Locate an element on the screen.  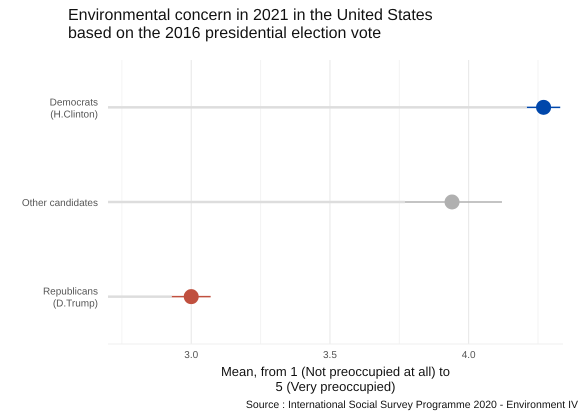
y-tick-label: Democrats (H.Clinton) is located at coordinates (74, 108).